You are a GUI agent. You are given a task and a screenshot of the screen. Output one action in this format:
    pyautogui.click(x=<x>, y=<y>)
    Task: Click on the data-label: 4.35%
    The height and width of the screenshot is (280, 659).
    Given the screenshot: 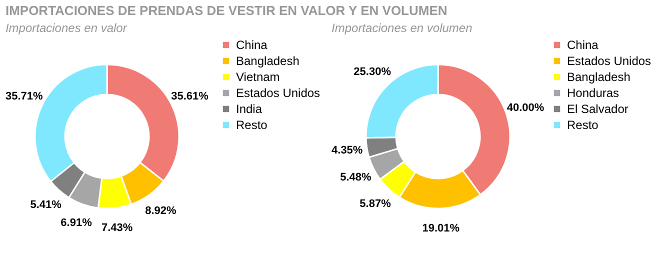 What is the action you would take?
    pyautogui.click(x=347, y=150)
    